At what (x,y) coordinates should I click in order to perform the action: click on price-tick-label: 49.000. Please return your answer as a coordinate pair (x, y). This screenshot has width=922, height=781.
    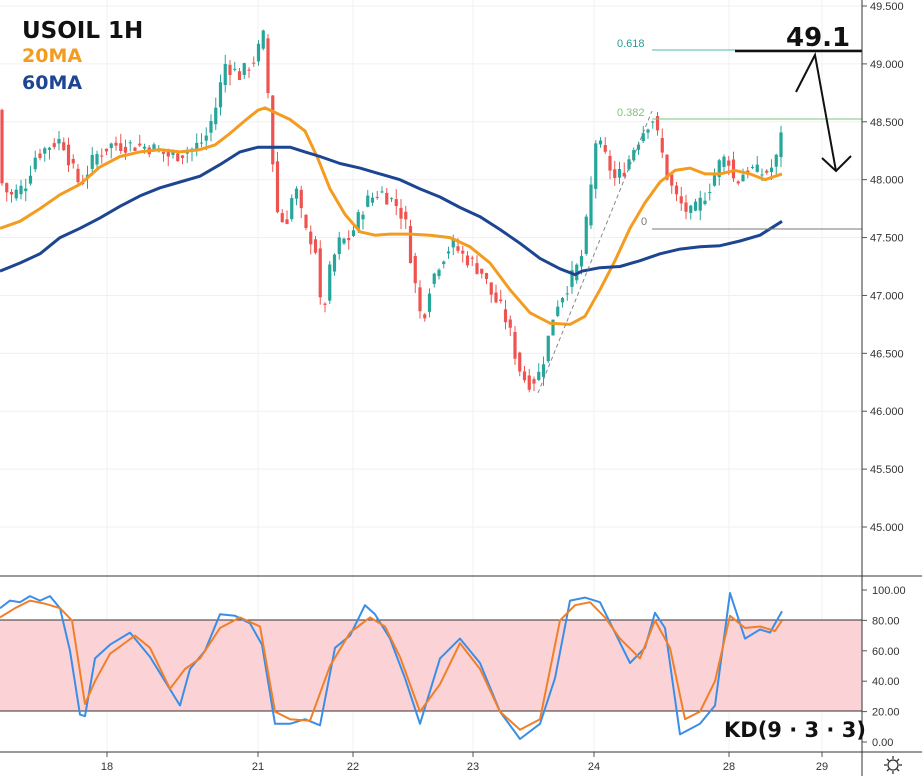
    Looking at the image, I should click on (887, 65).